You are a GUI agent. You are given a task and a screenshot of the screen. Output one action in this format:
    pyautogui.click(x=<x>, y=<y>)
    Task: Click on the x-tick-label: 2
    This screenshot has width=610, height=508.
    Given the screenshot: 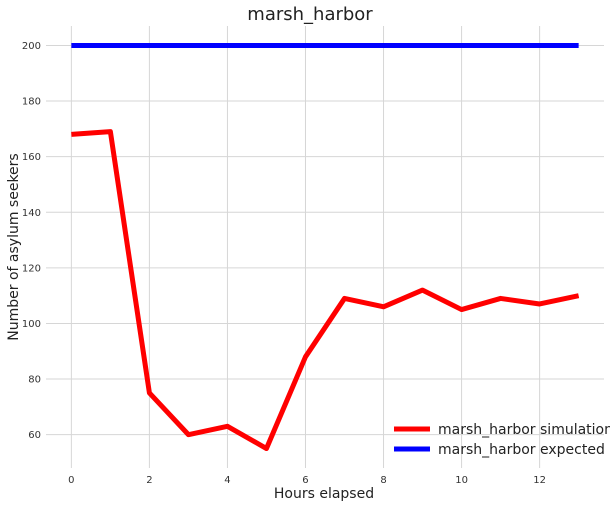 What is the action you would take?
    pyautogui.click(x=149, y=480)
    